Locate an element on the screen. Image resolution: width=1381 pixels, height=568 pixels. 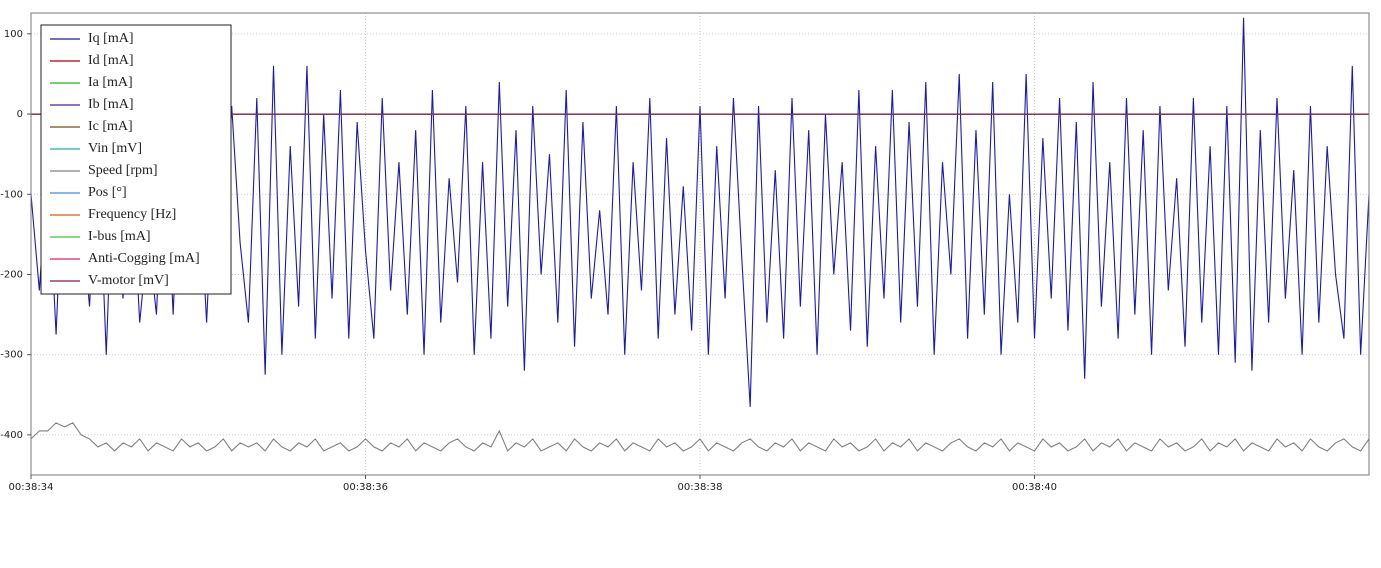
legend-label: Id [mA] is located at coordinates (111, 60).